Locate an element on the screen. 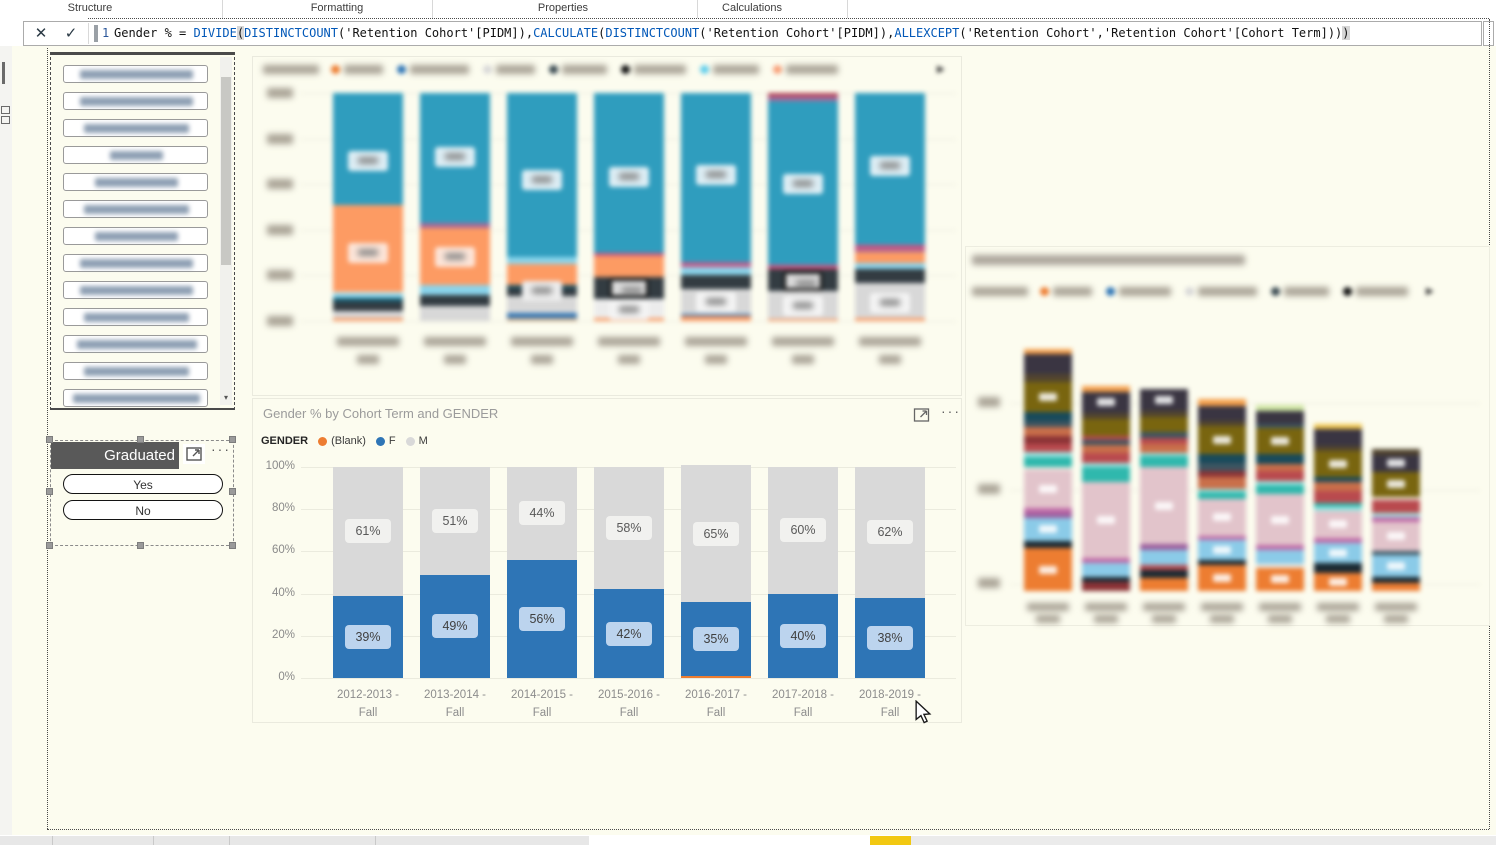  page-thumbnail-icon is located at coordinates (5, 120).